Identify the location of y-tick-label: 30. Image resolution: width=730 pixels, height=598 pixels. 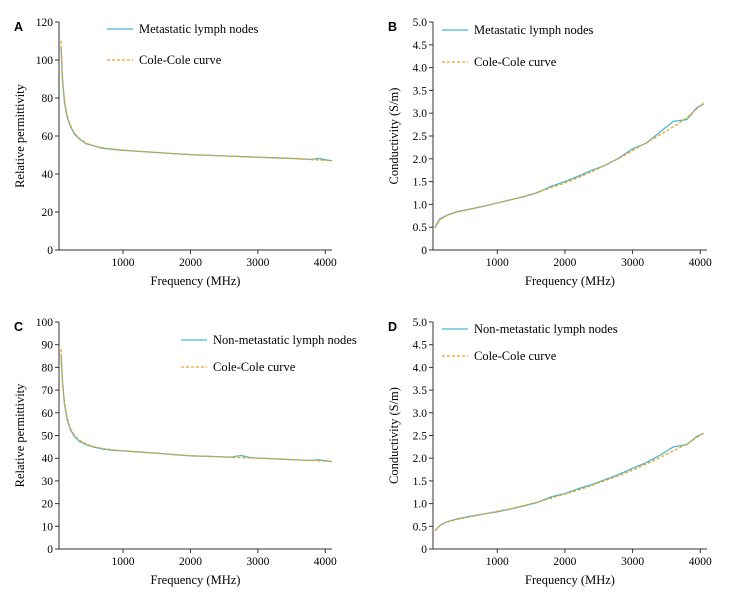
(48, 482).